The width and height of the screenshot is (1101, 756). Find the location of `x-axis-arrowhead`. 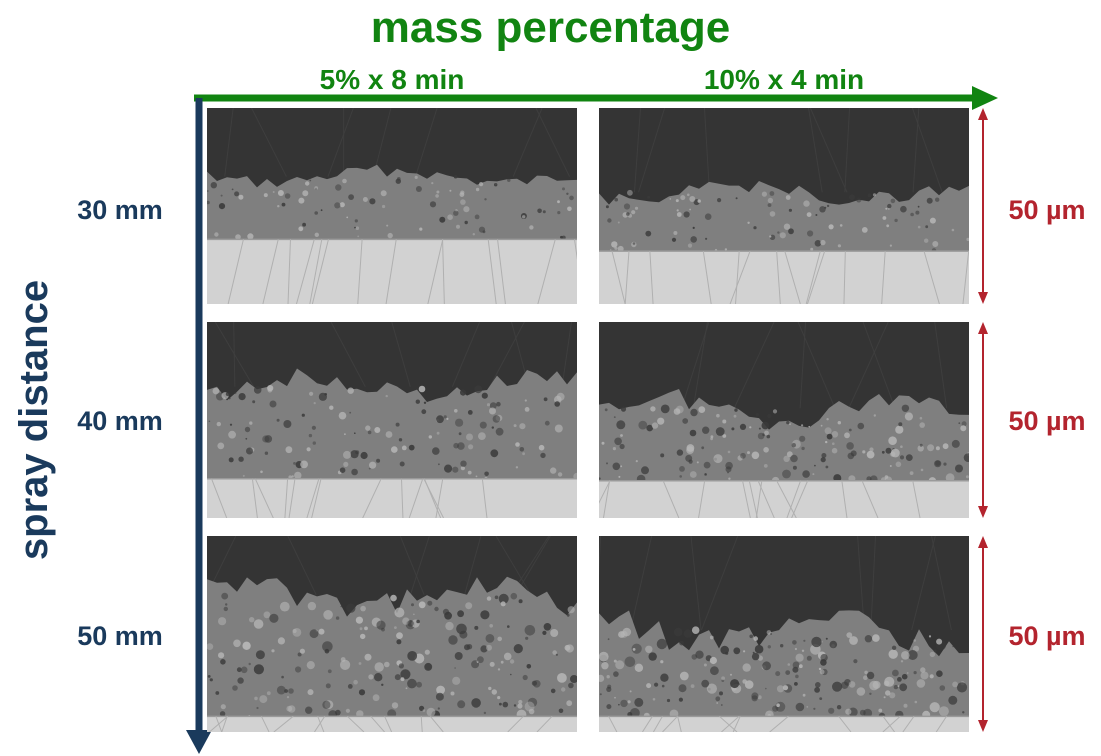

x-axis-arrowhead is located at coordinates (985, 98).